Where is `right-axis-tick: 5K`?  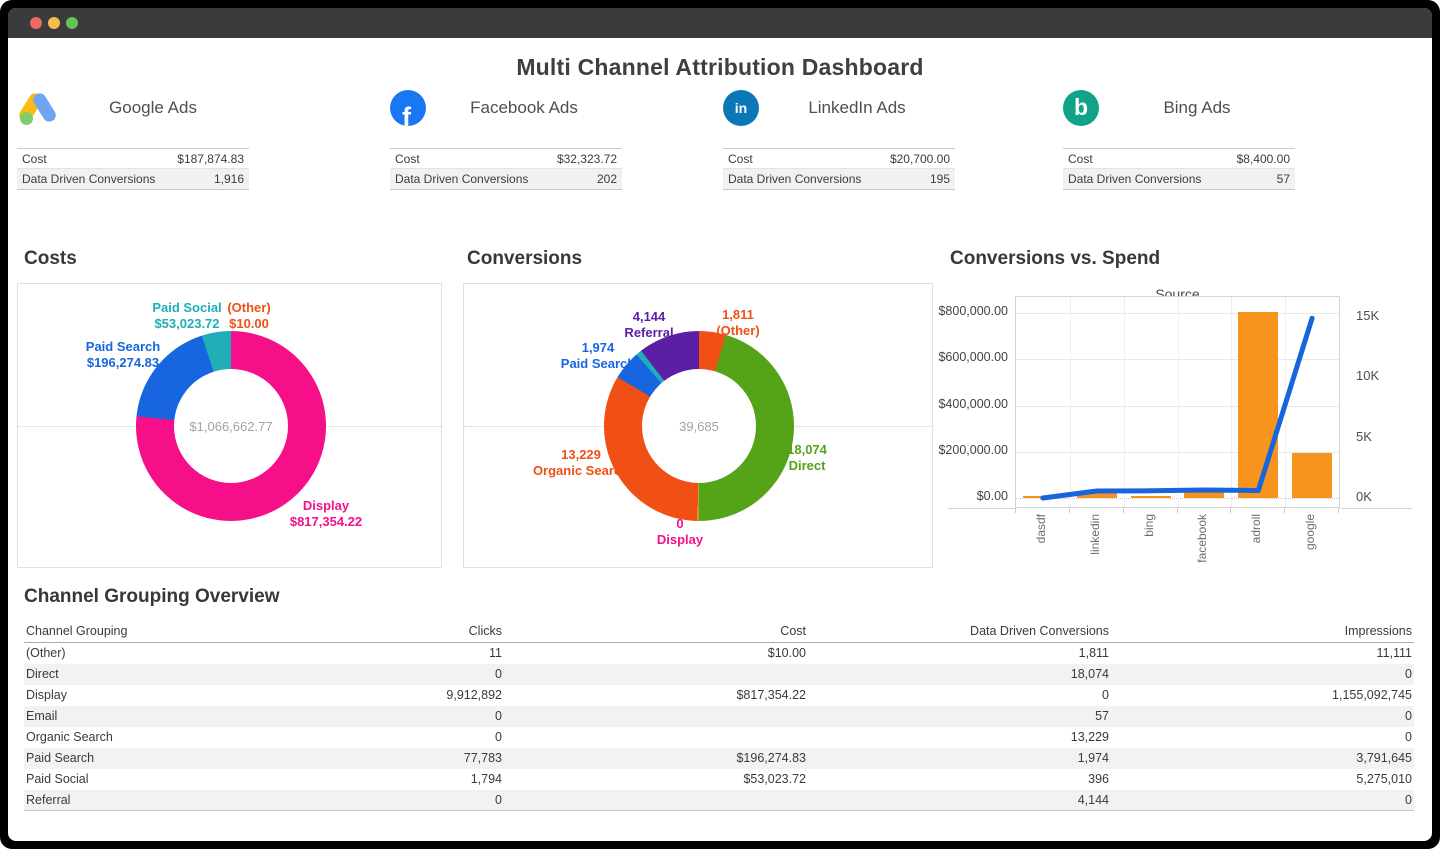
right-axis-tick: 5K is located at coordinates (1364, 436).